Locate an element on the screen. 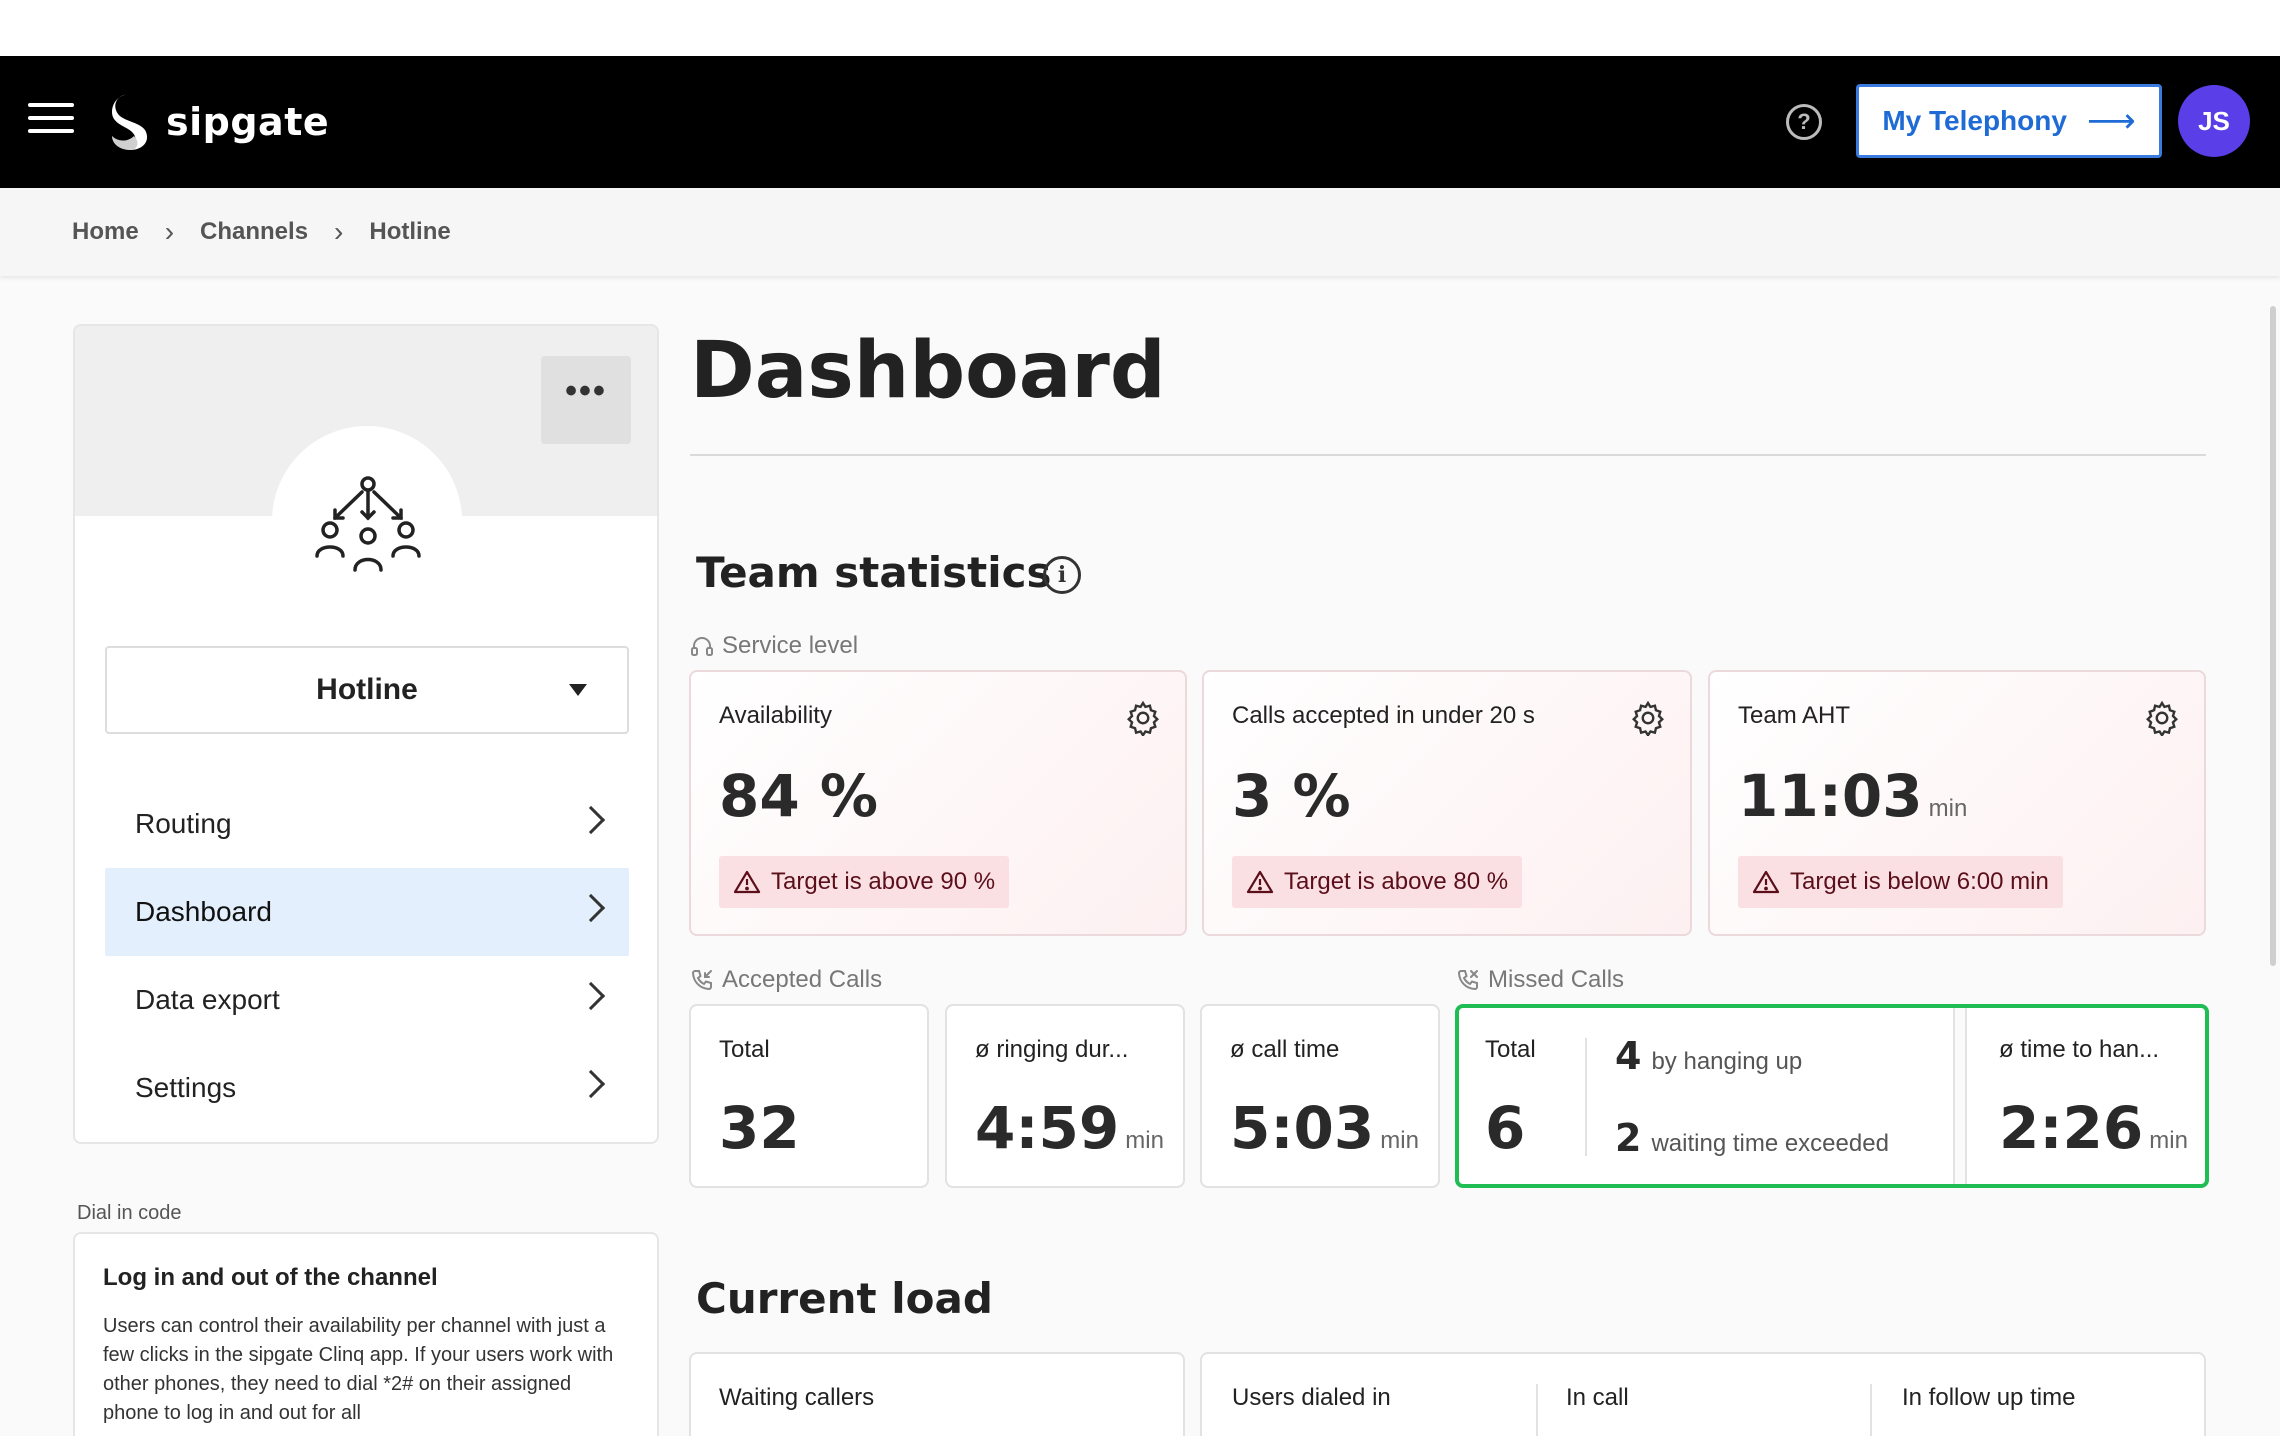 The width and height of the screenshot is (2280, 1436). channel-select-value: Hotline is located at coordinates (367, 689).